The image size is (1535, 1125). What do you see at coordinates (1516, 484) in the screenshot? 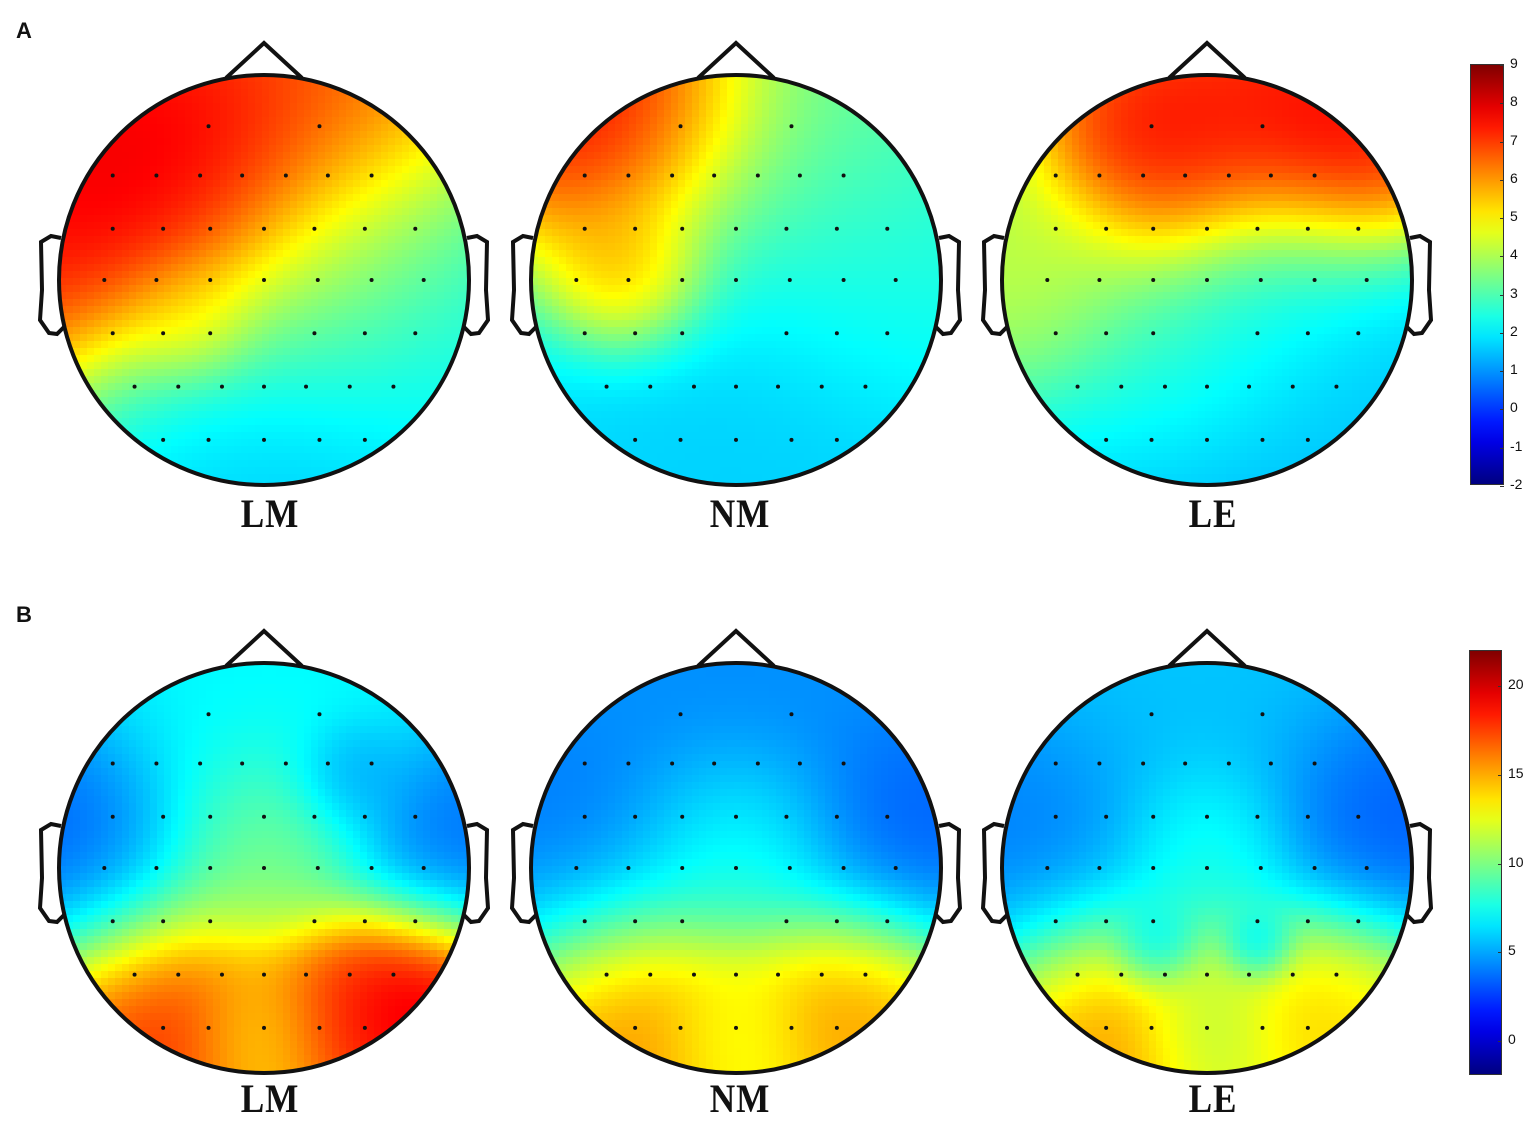
I see `colorbar-tick-label: -2` at bounding box center [1516, 484].